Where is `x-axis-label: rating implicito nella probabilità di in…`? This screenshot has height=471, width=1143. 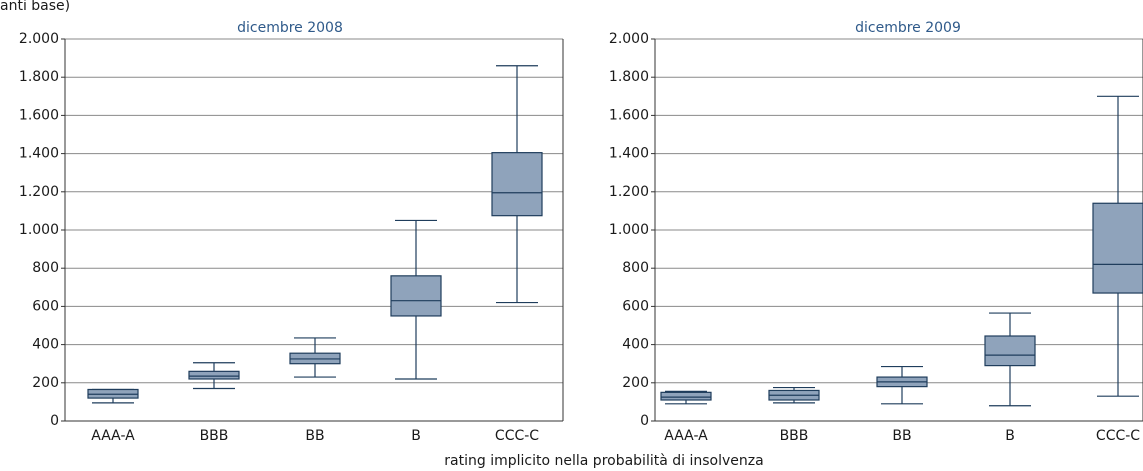 x-axis-label: rating implicito nella probabilità di in… is located at coordinates (603, 461).